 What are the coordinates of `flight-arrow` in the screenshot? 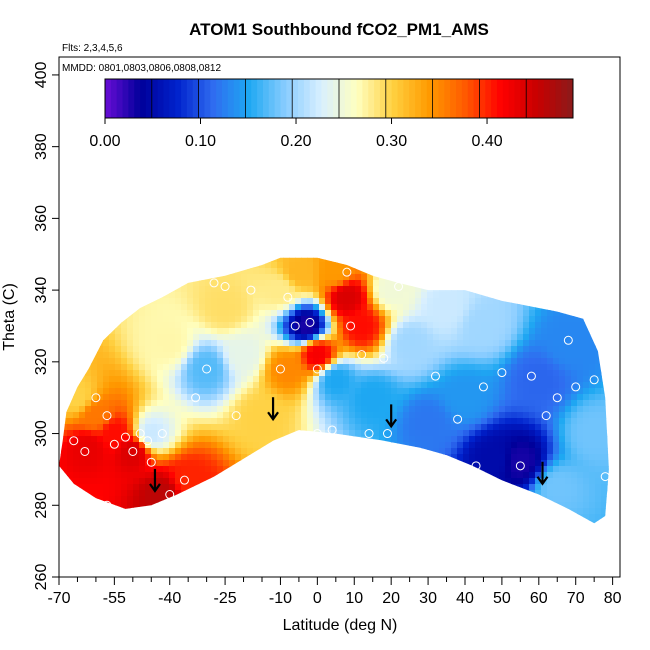 It's located at (273, 409).